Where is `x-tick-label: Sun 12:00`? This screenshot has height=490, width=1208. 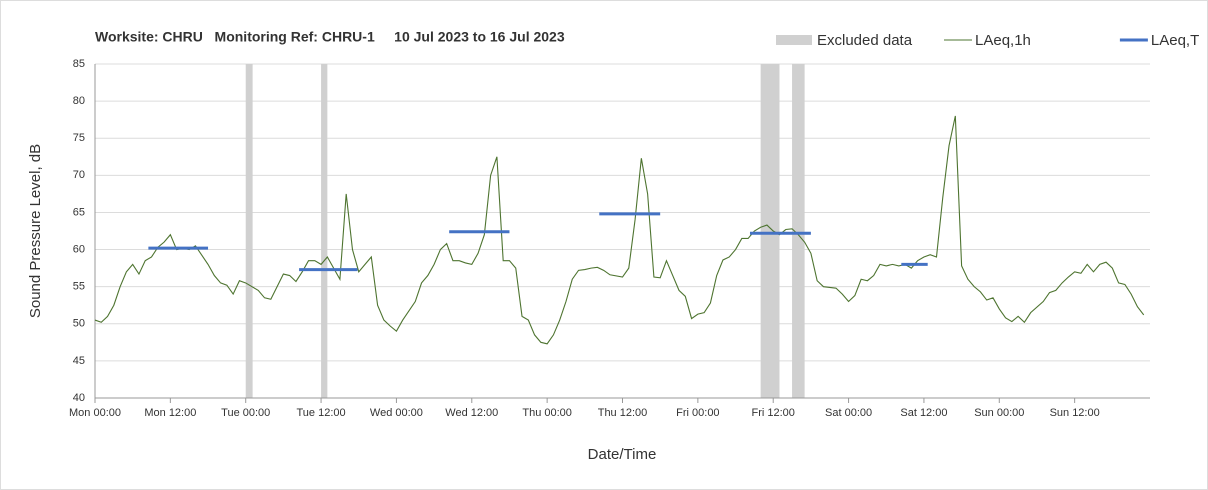 x-tick-label: Sun 12:00 is located at coordinates (1075, 413).